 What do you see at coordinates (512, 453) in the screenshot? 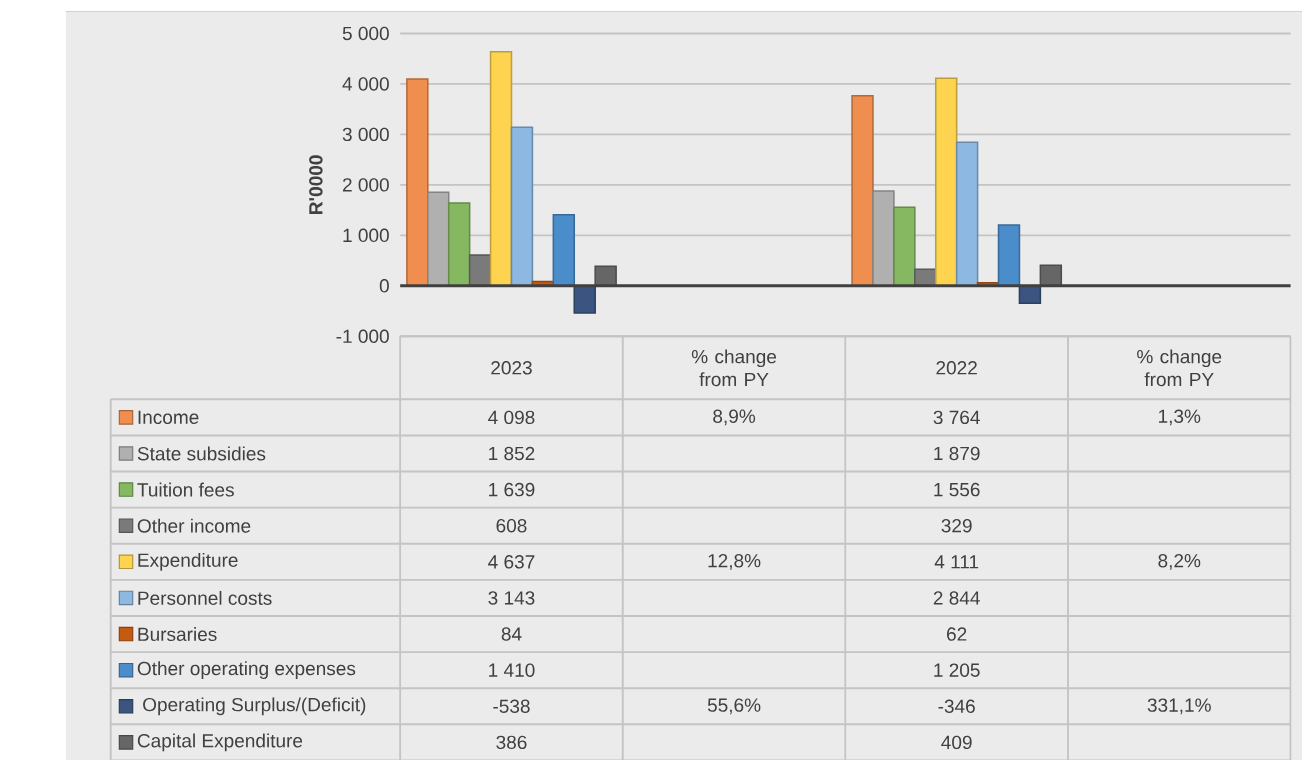
I see `data-label: 1 852` at bounding box center [512, 453].